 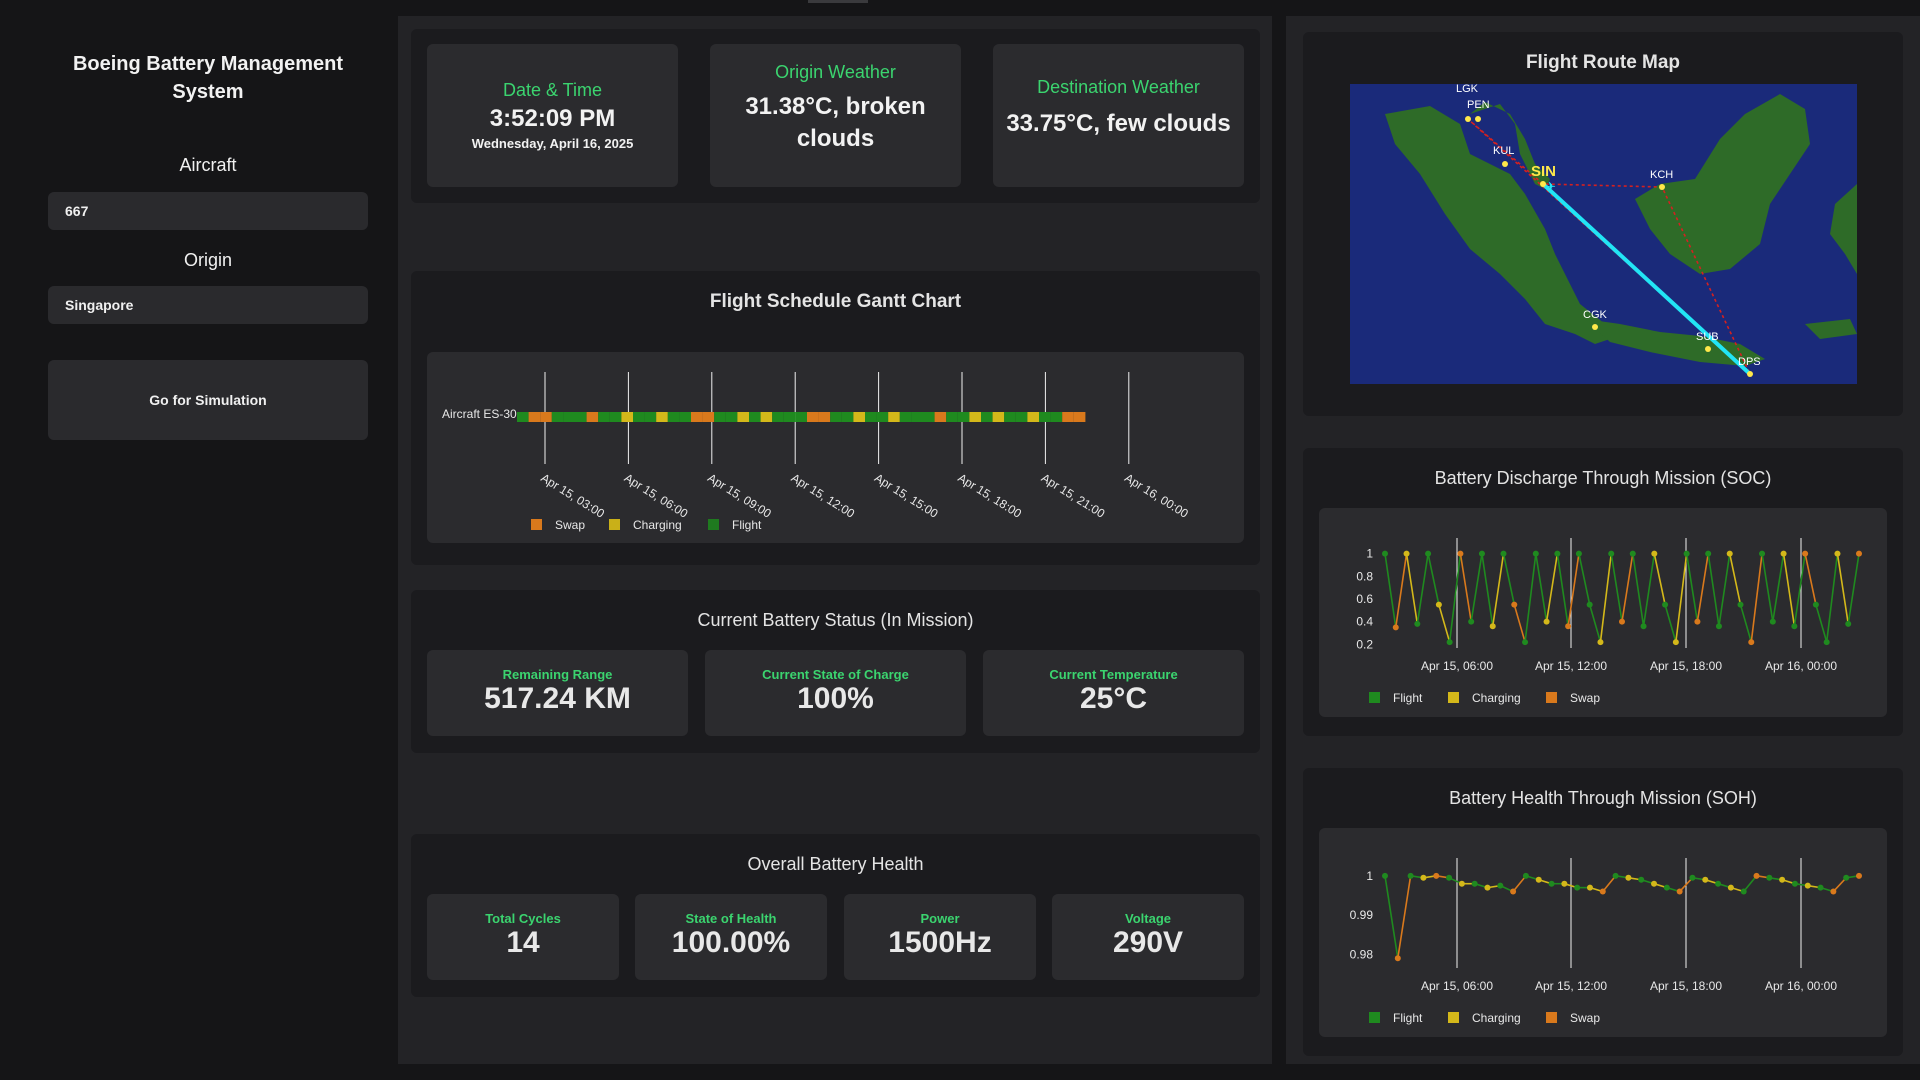 What do you see at coordinates (1595, 327) in the screenshot?
I see `airport-marker-cgk` at bounding box center [1595, 327].